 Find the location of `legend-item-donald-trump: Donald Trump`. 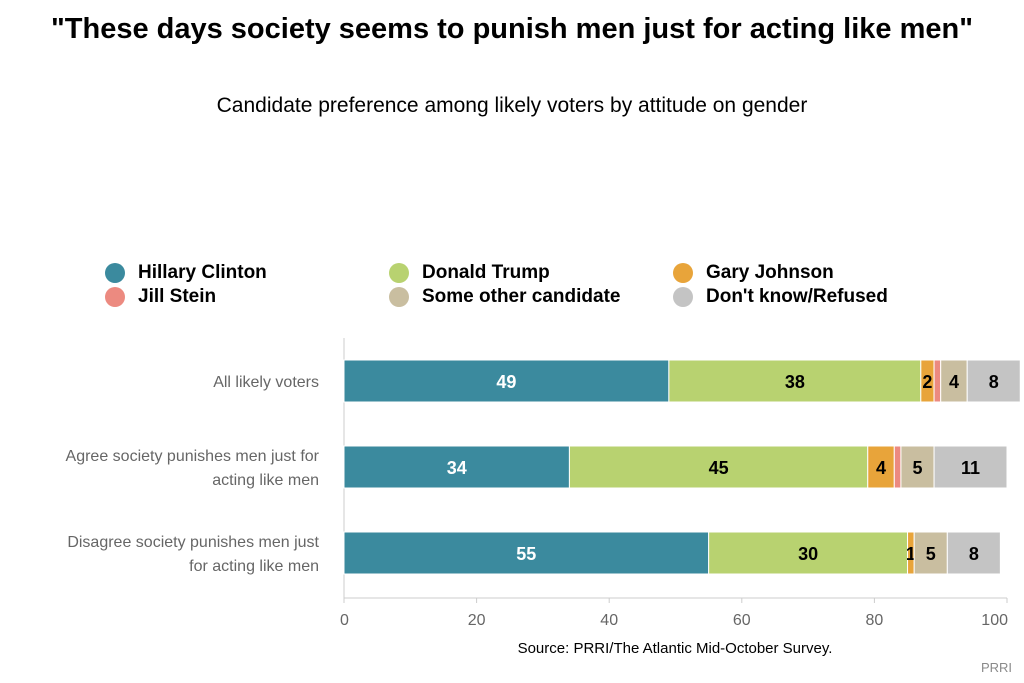

legend-item-donald-trump: Donald Trump is located at coordinates (469, 273).